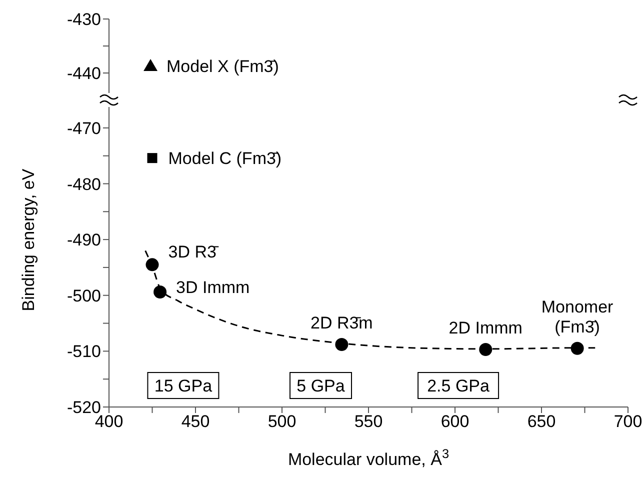  Describe the element at coordinates (28, 240) in the screenshot. I see `y-axis-title: Binding energy, eV` at that location.